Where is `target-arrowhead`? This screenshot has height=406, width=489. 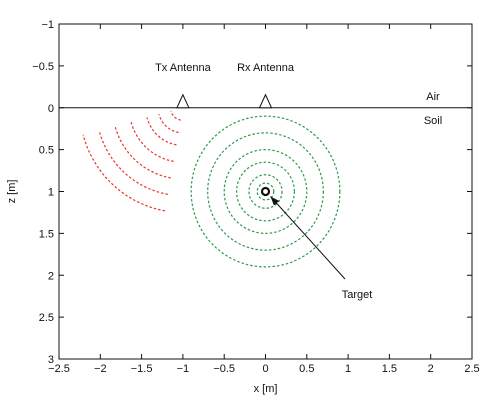 target-arrowhead is located at coordinates (275, 201).